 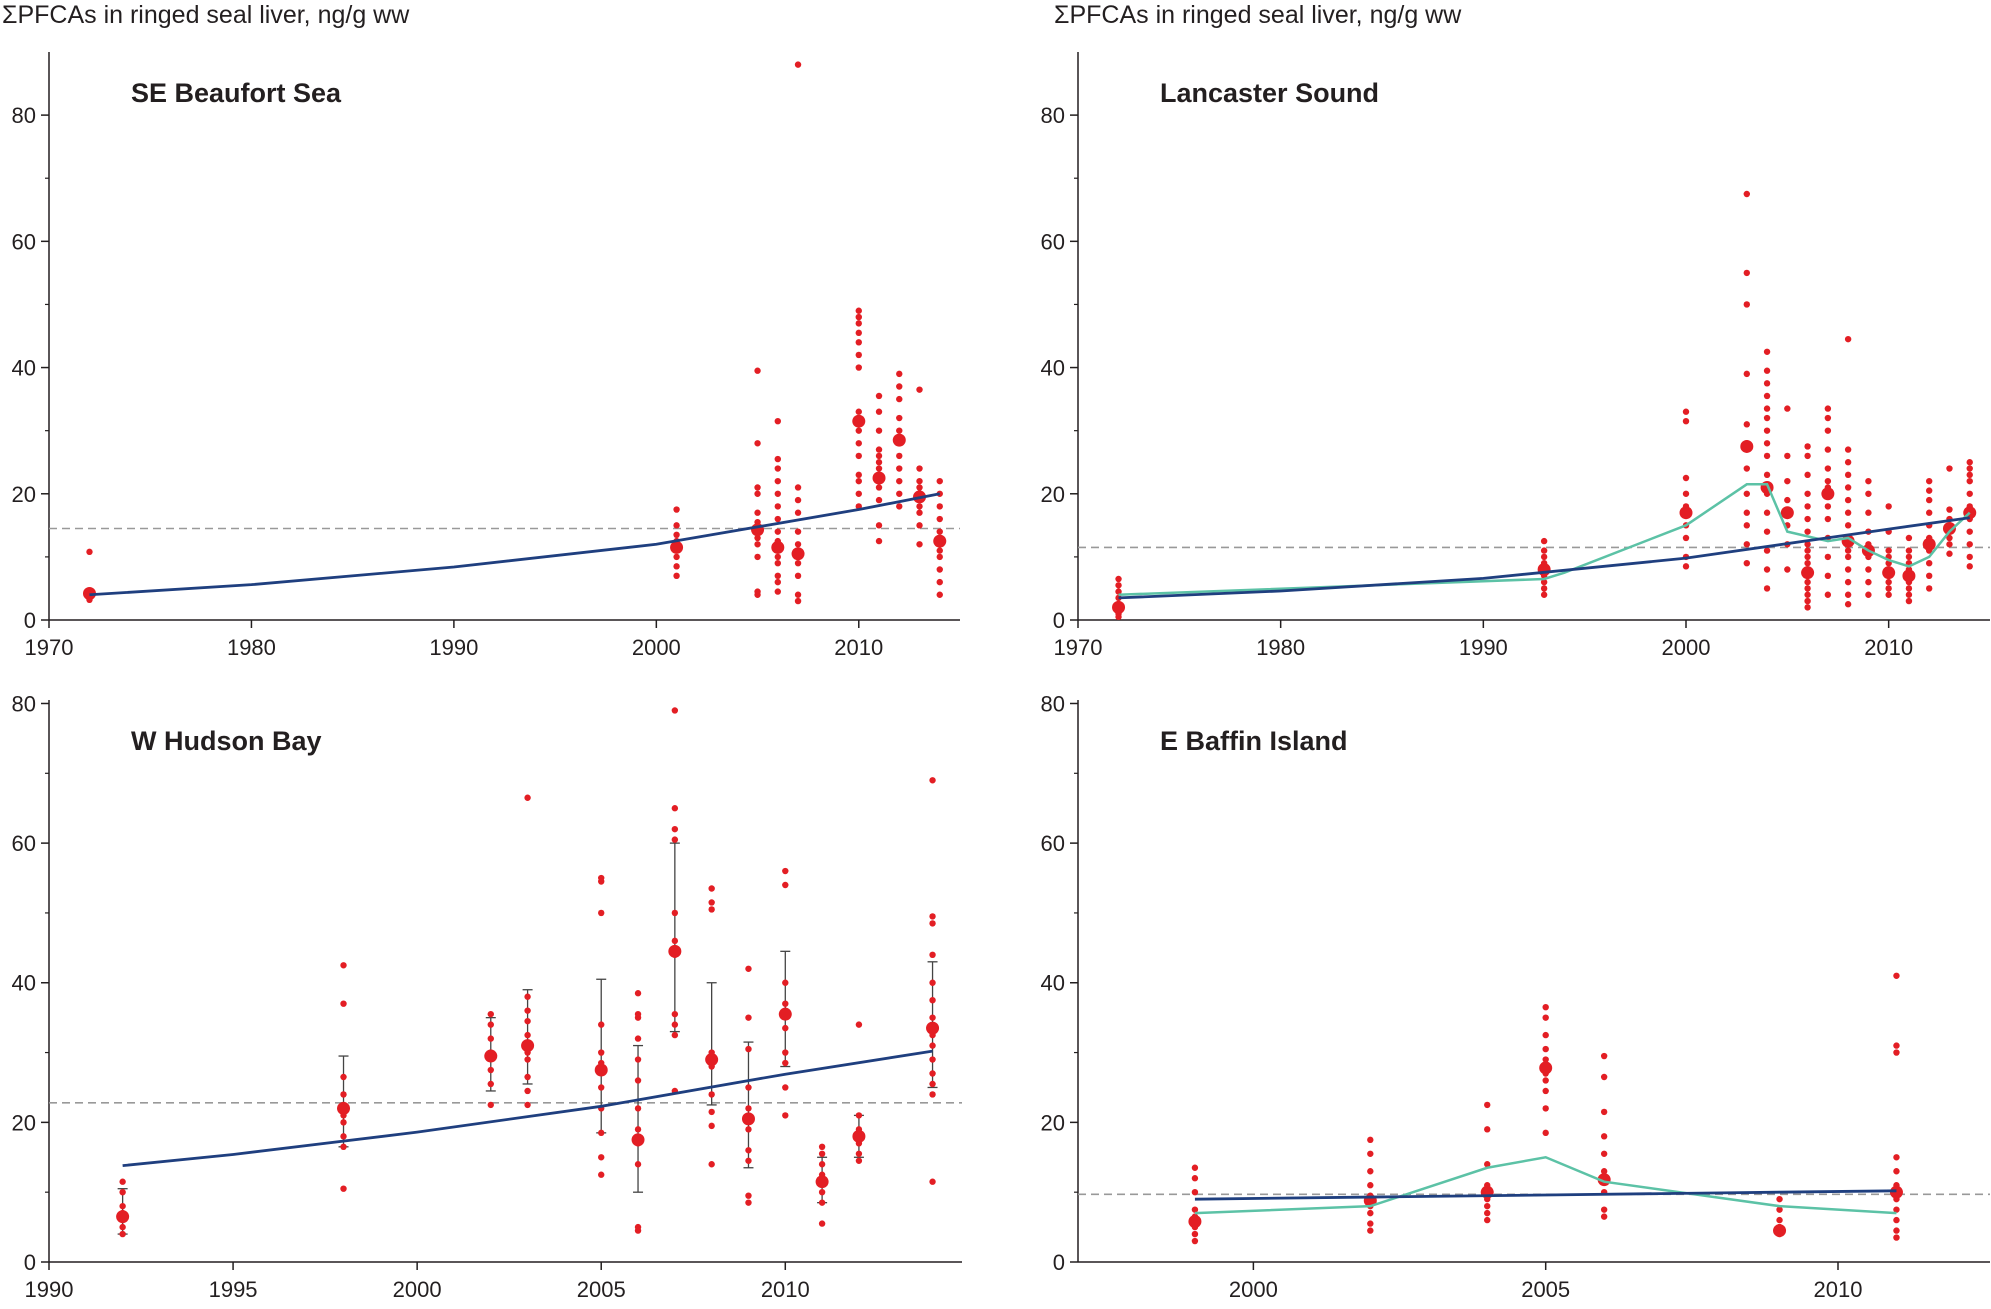 What do you see at coordinates (24, 983) in the screenshot?
I see `y-tick-label: 40` at bounding box center [24, 983].